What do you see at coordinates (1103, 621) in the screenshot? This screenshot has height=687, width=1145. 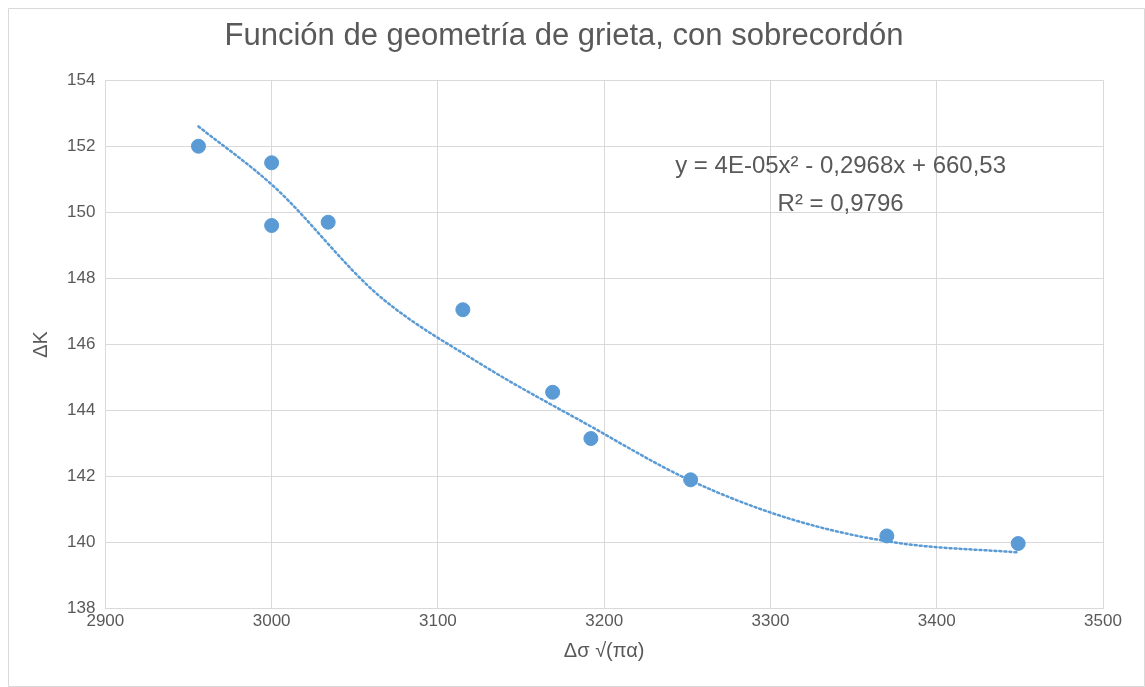 I see `x-tick-label: 3500` at bounding box center [1103, 621].